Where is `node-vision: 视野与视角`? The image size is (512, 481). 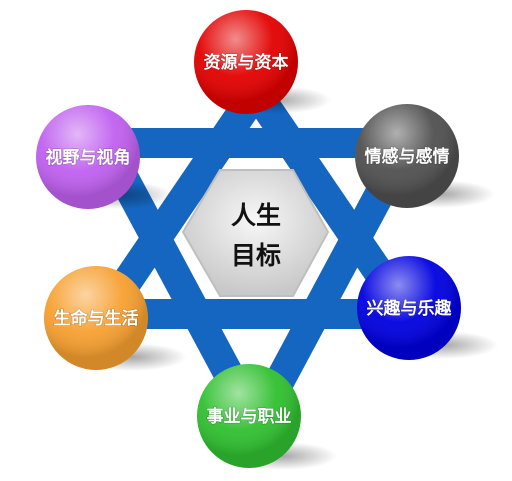
node-vision: 视野与视角 is located at coordinates (104, 157).